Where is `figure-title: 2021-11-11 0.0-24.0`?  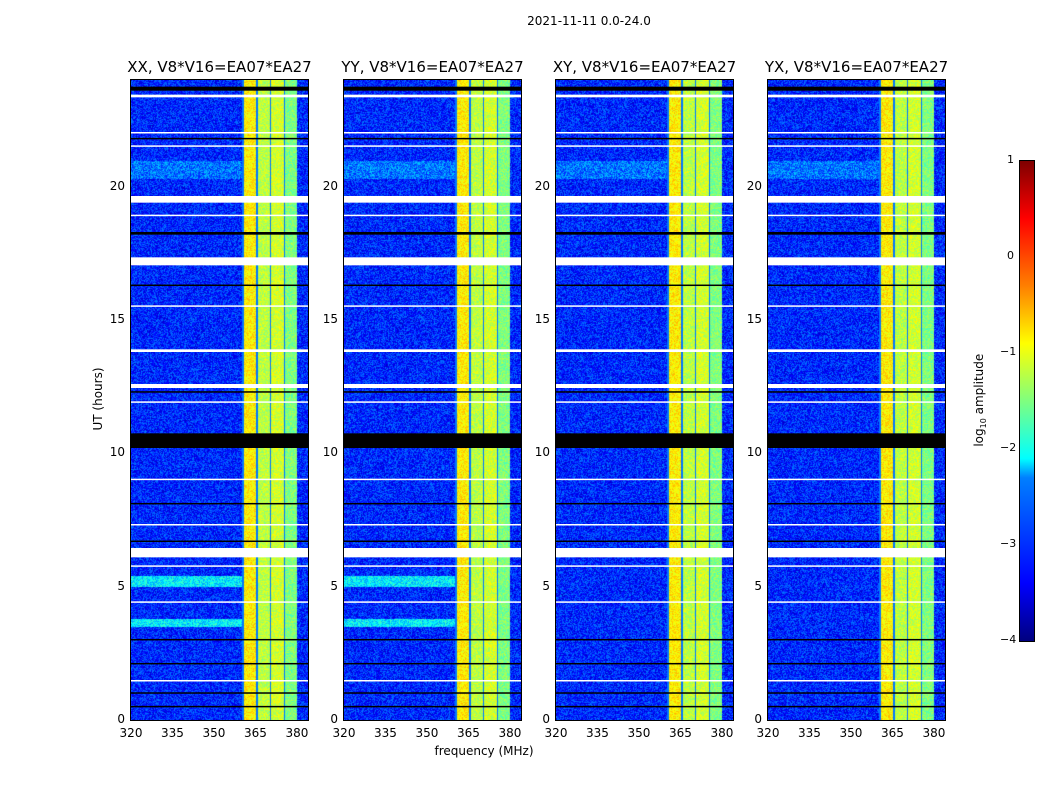
figure-title: 2021-11-11 0.0-24.0 is located at coordinates (589, 21).